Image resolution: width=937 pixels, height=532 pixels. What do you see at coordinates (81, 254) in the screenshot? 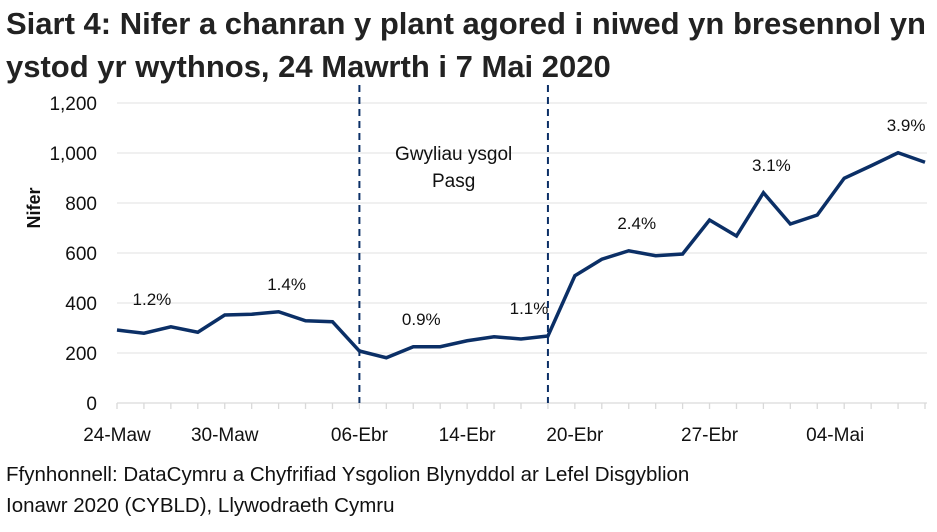
I see `y-tick-label: 600` at bounding box center [81, 254].